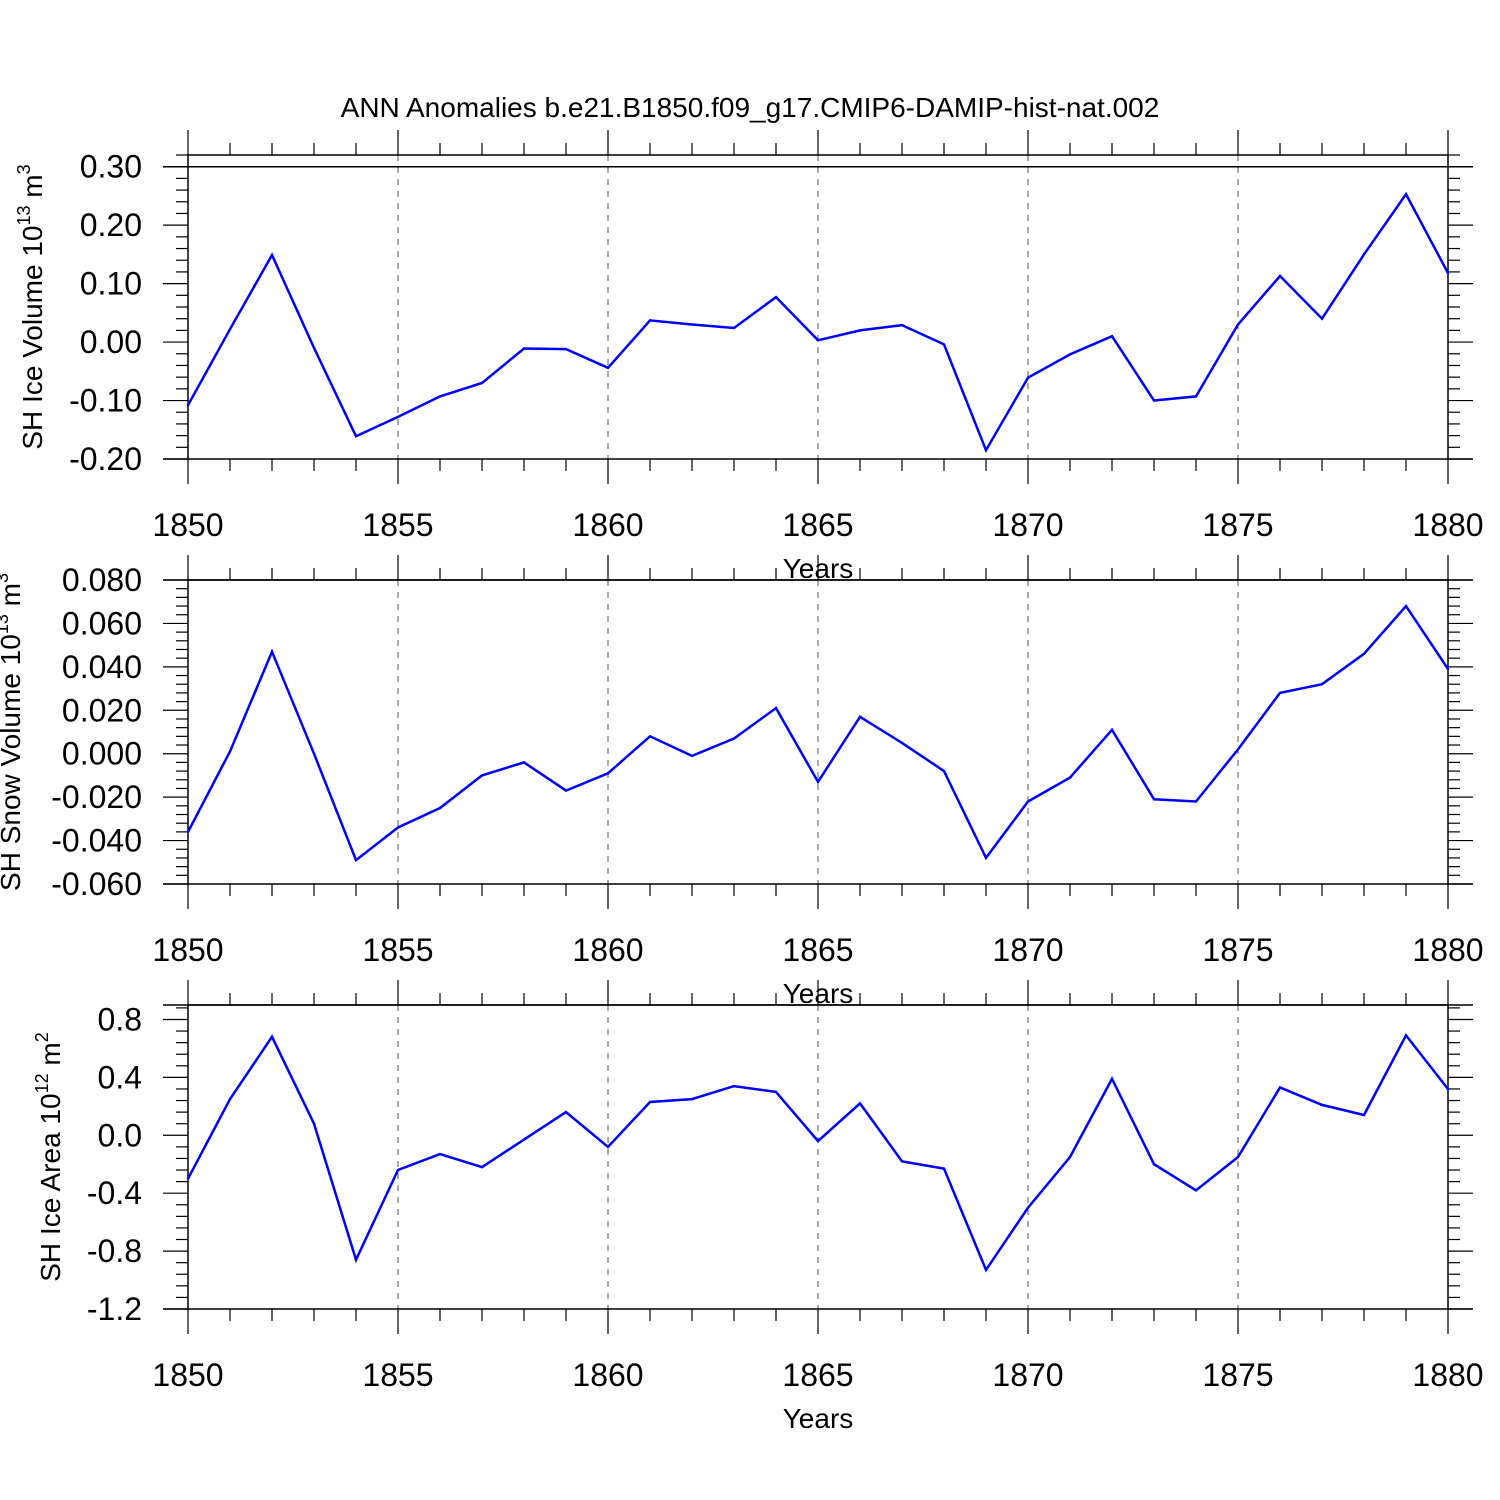  I want to click on y-tick-label: 0.000, so click(102, 754).